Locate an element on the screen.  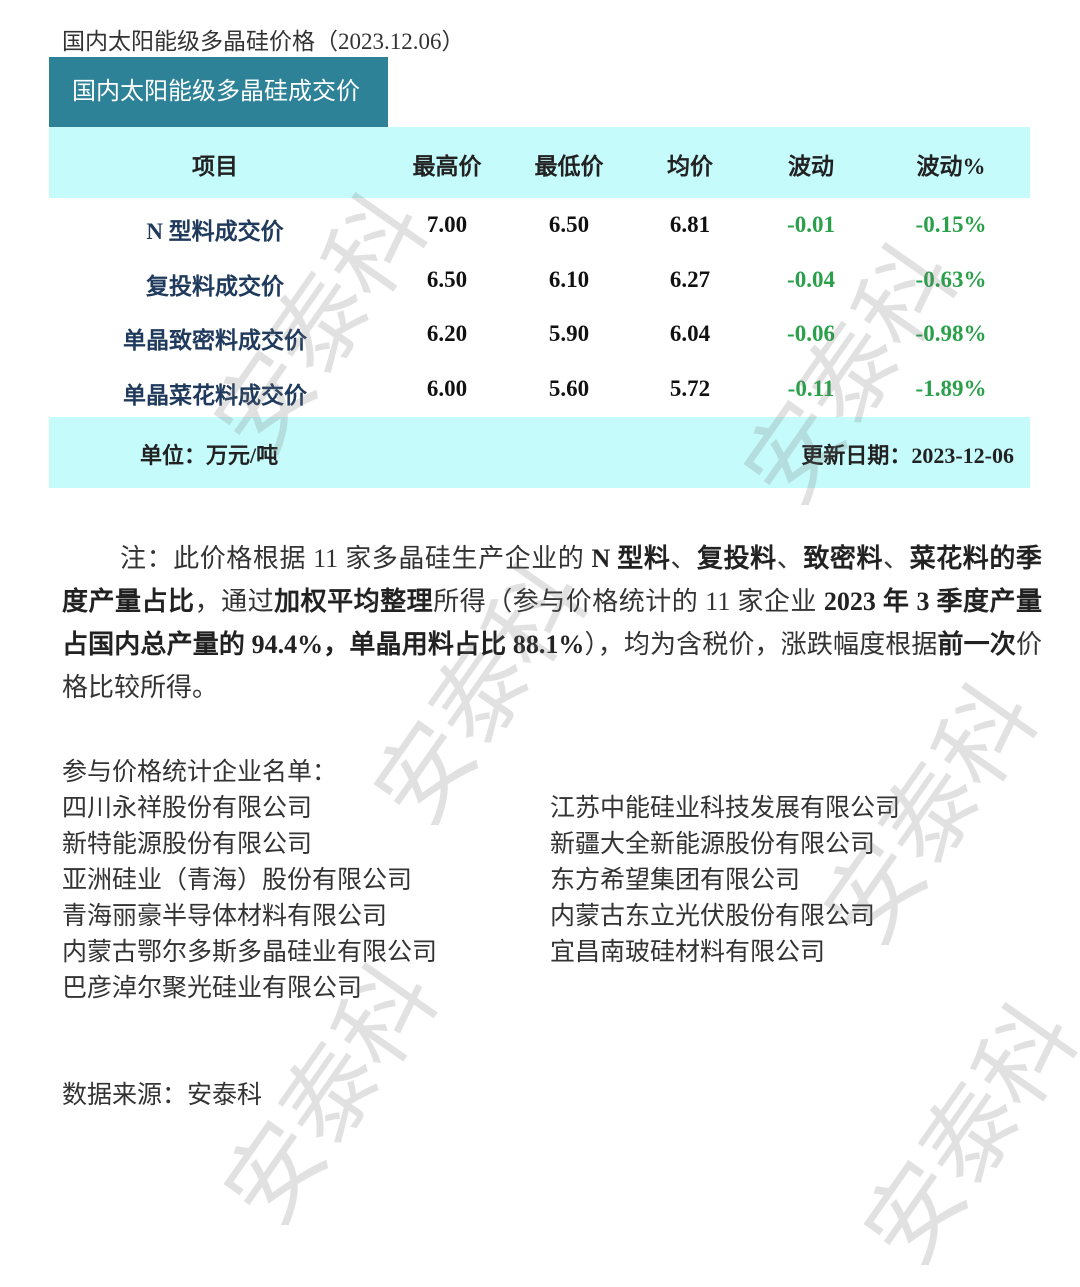
note-segment: ），均为含税价，涨跌幅度根据 is located at coordinates (761, 644).